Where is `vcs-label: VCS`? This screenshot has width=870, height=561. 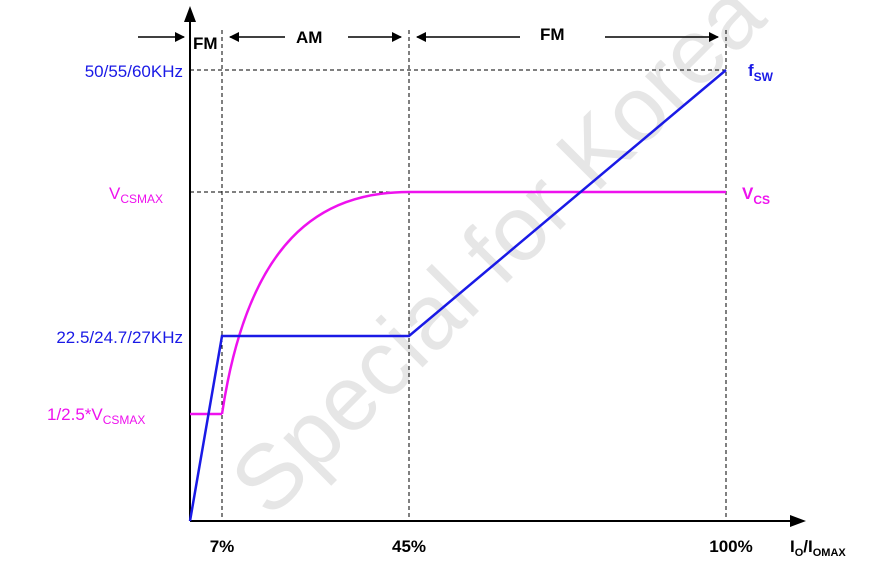 vcs-label: VCS is located at coordinates (756, 195).